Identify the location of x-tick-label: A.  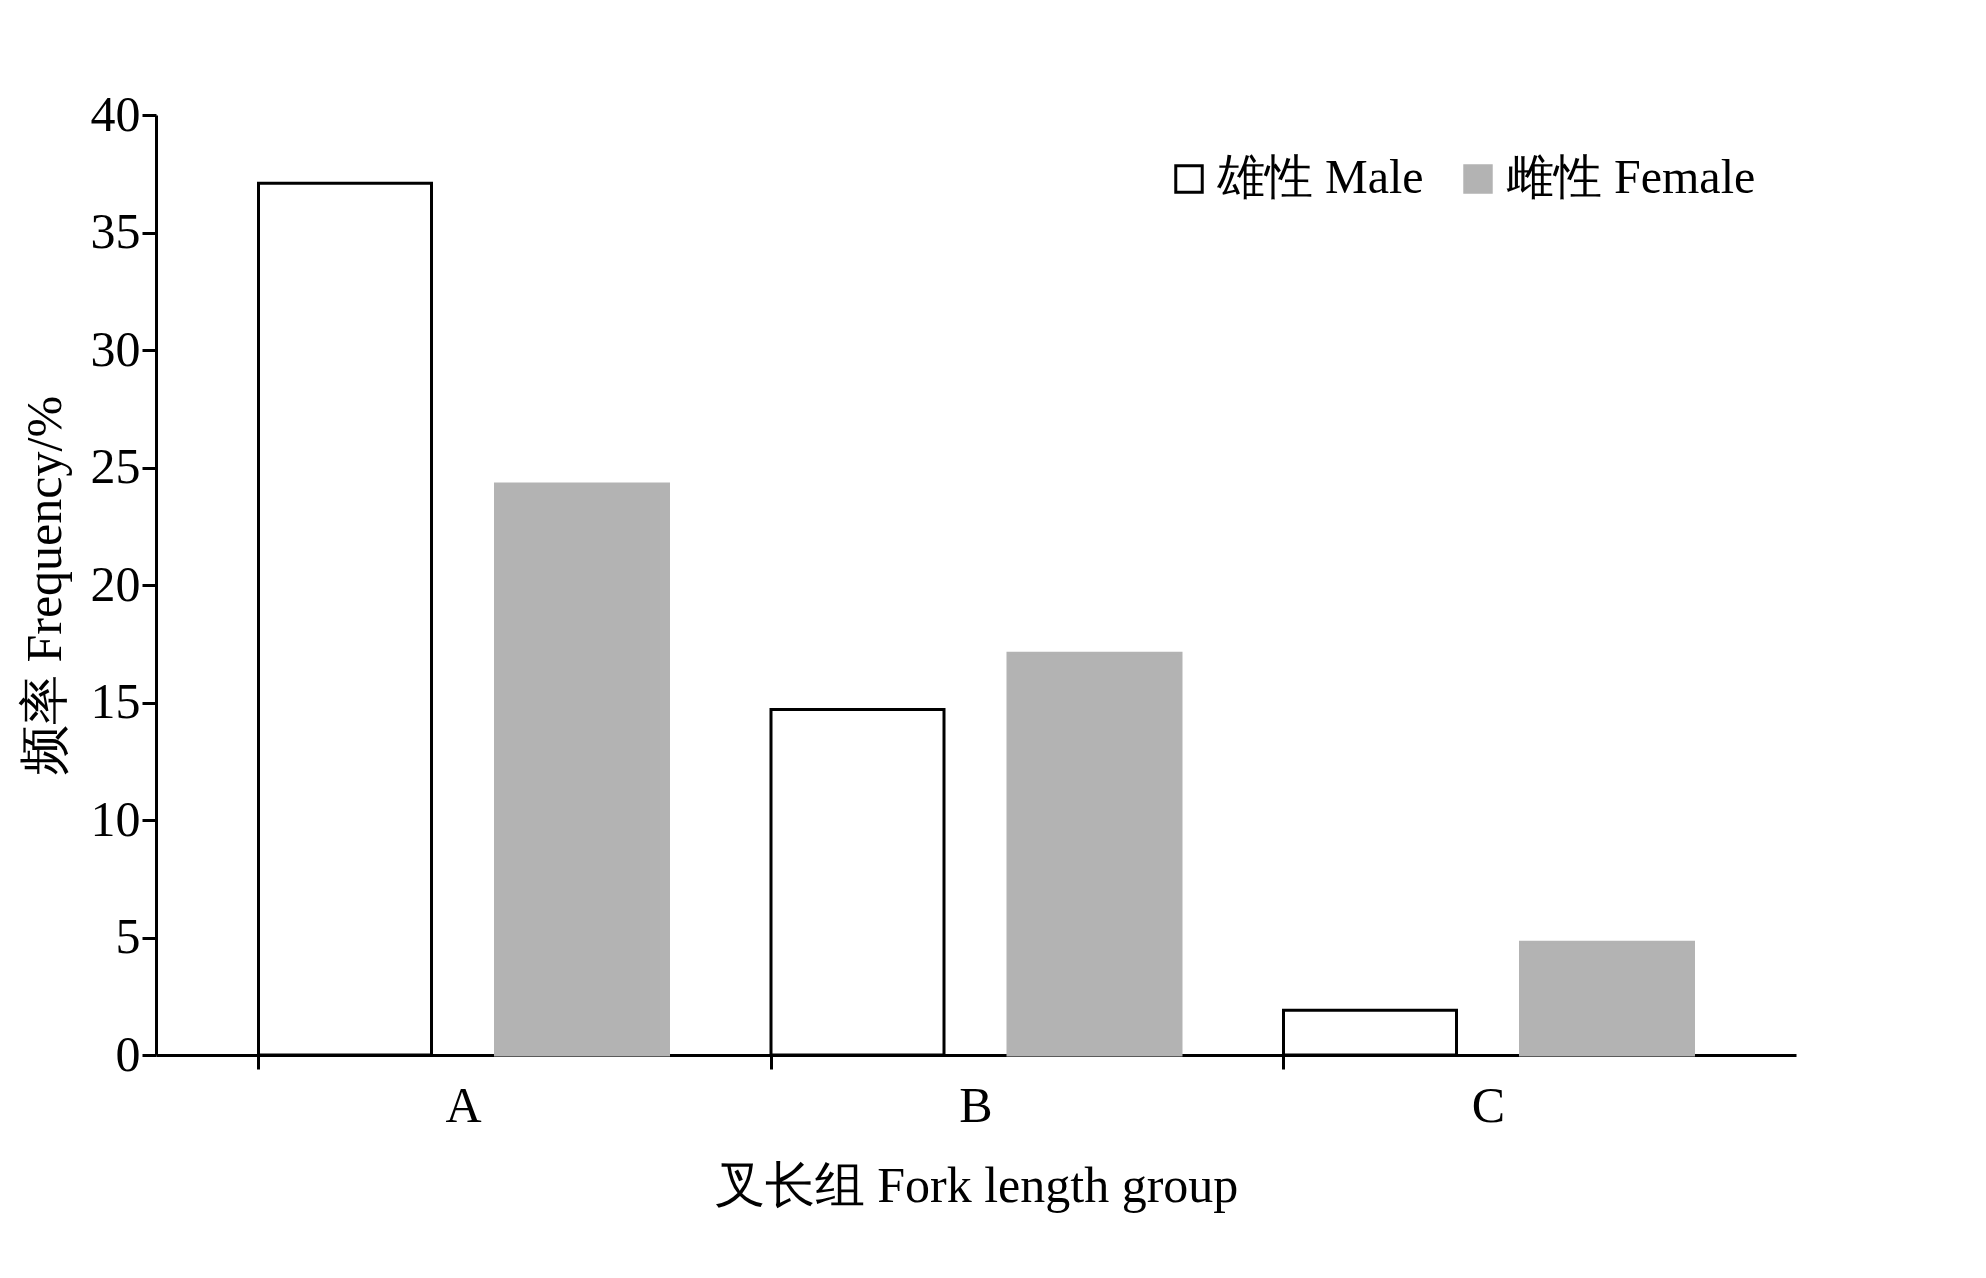
(463, 1104).